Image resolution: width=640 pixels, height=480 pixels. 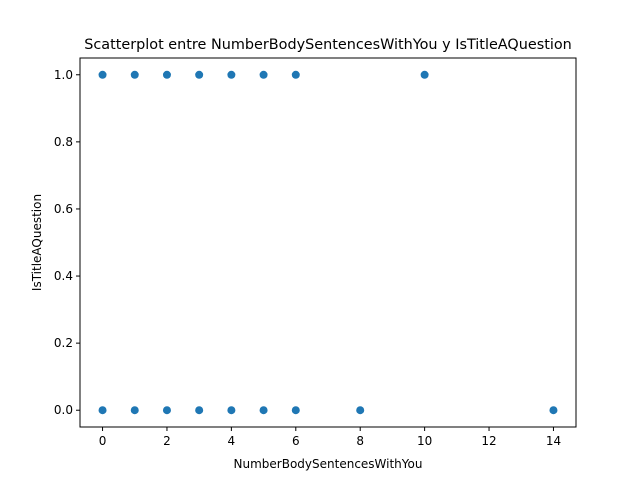 I want to click on x-tick-label: 4, so click(x=232, y=441).